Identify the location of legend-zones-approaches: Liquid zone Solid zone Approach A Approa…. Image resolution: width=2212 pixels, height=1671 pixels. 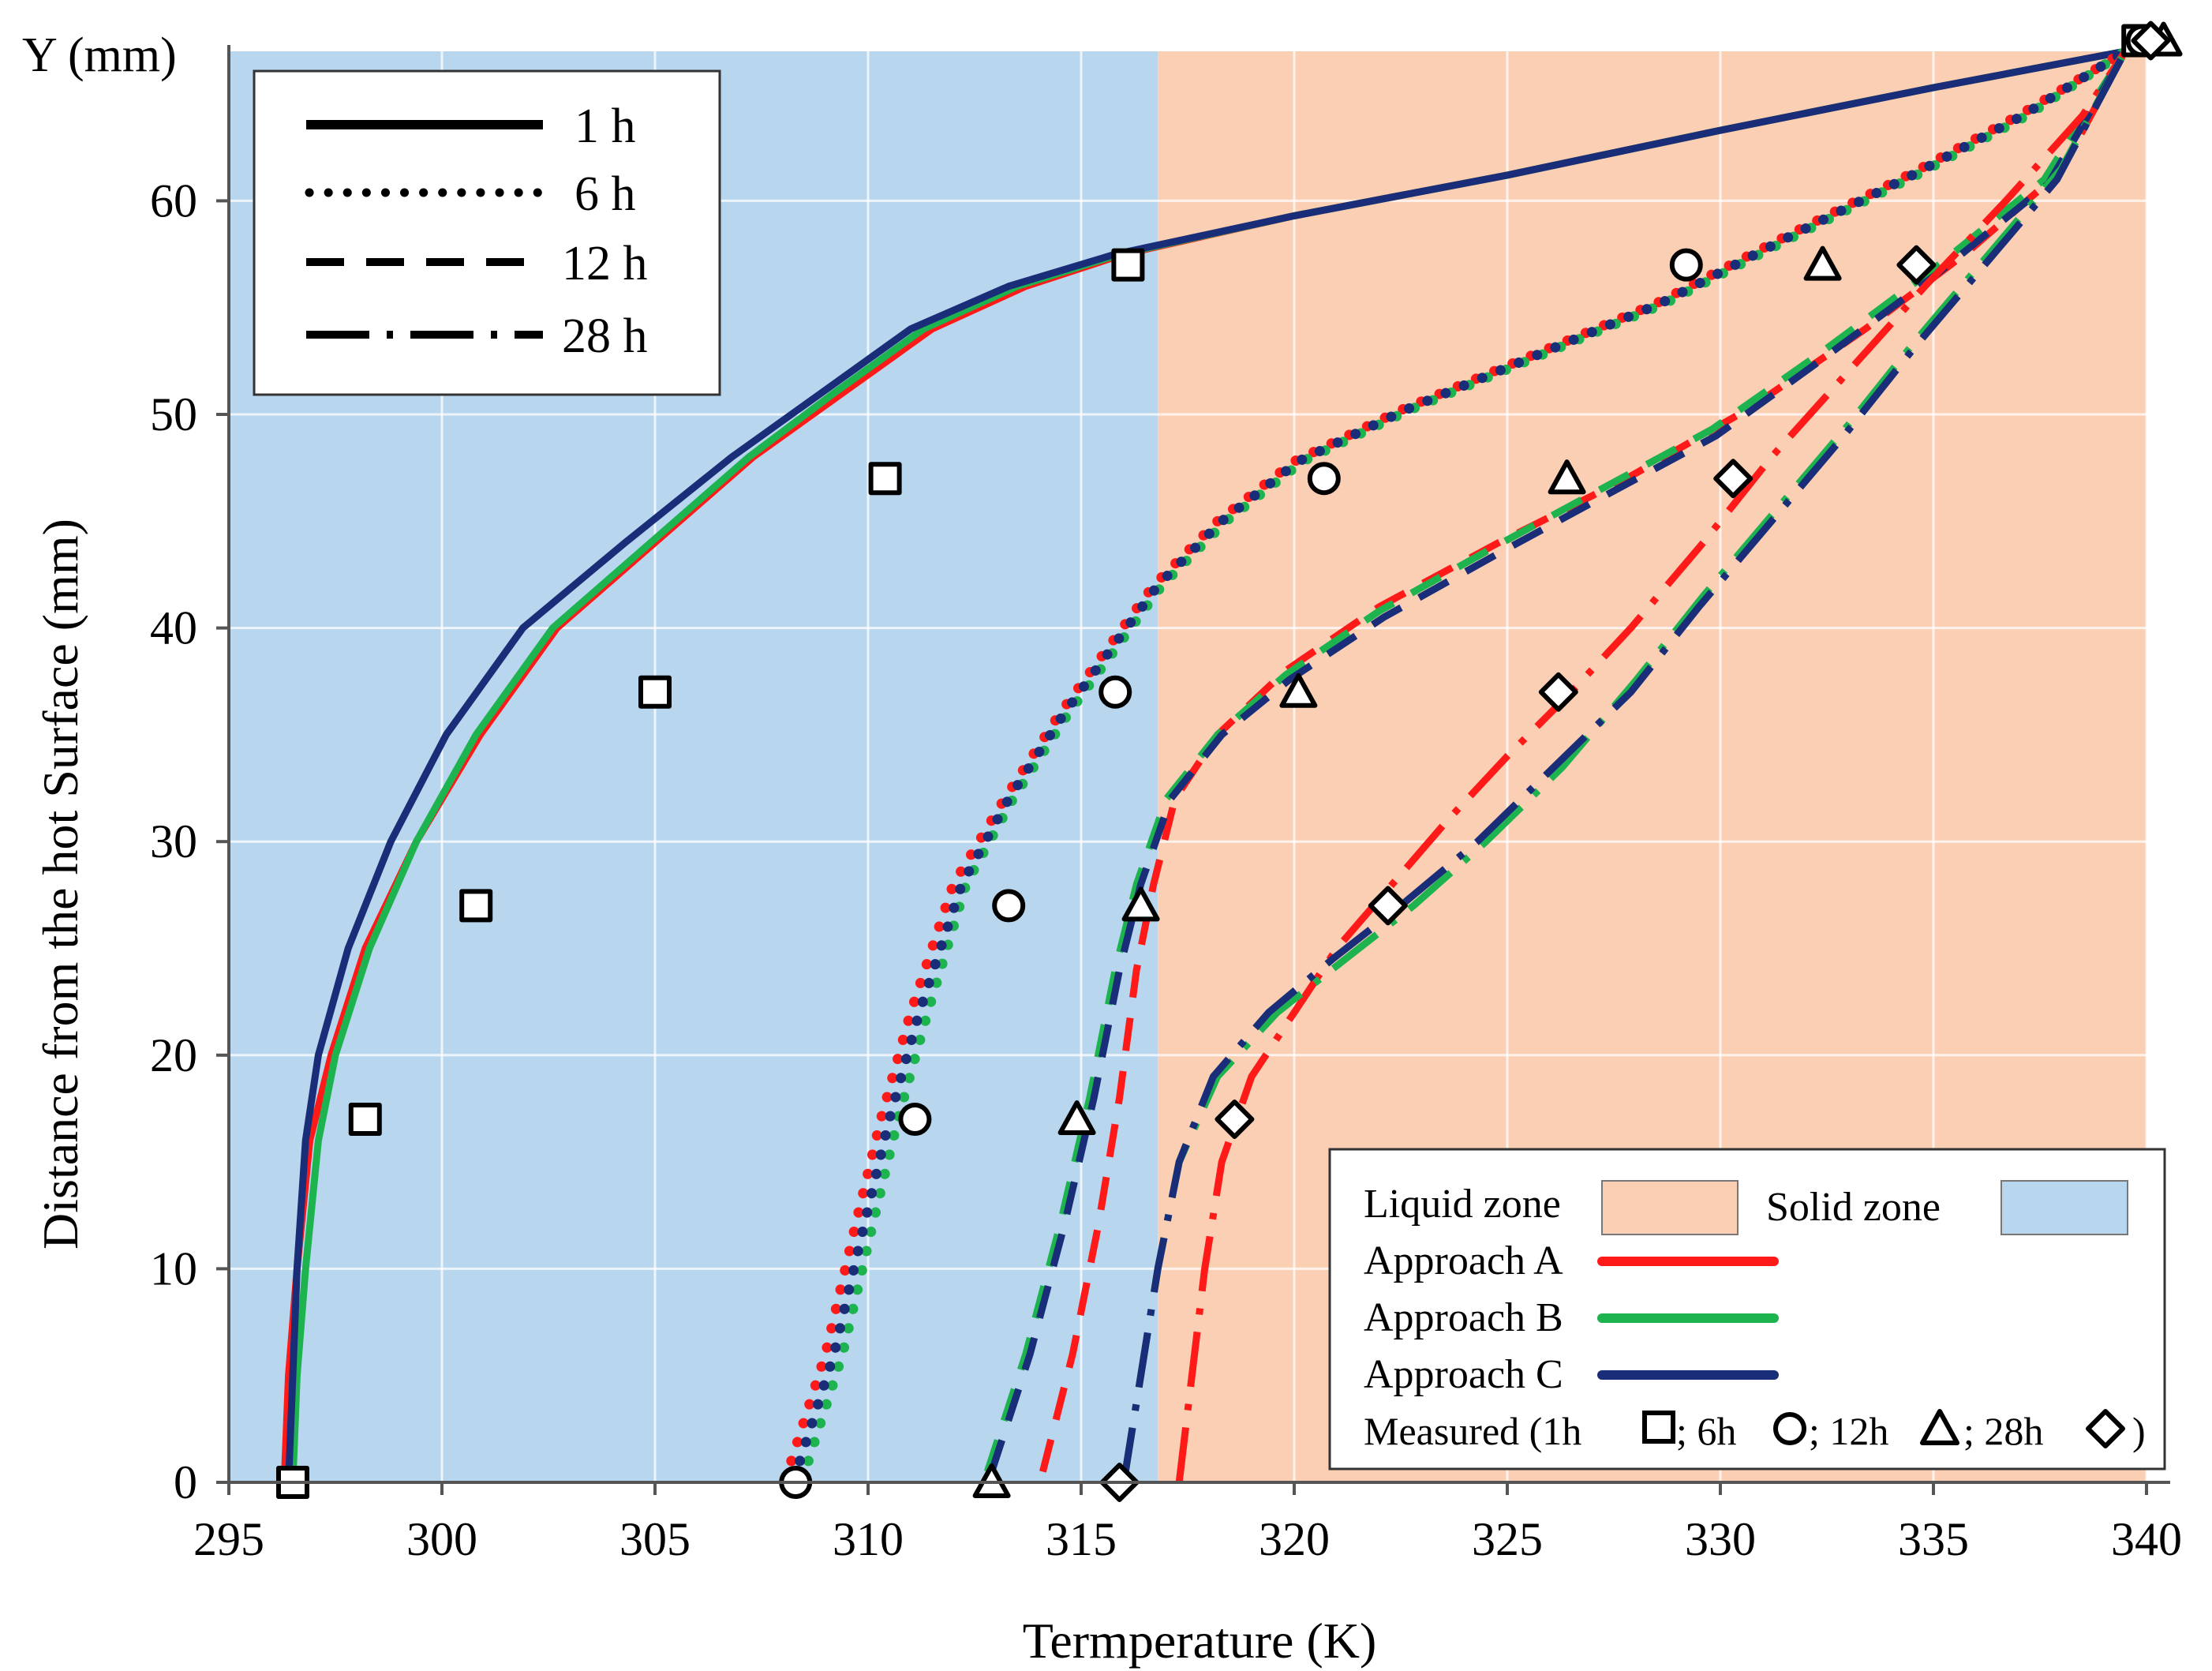
(1747, 1310).